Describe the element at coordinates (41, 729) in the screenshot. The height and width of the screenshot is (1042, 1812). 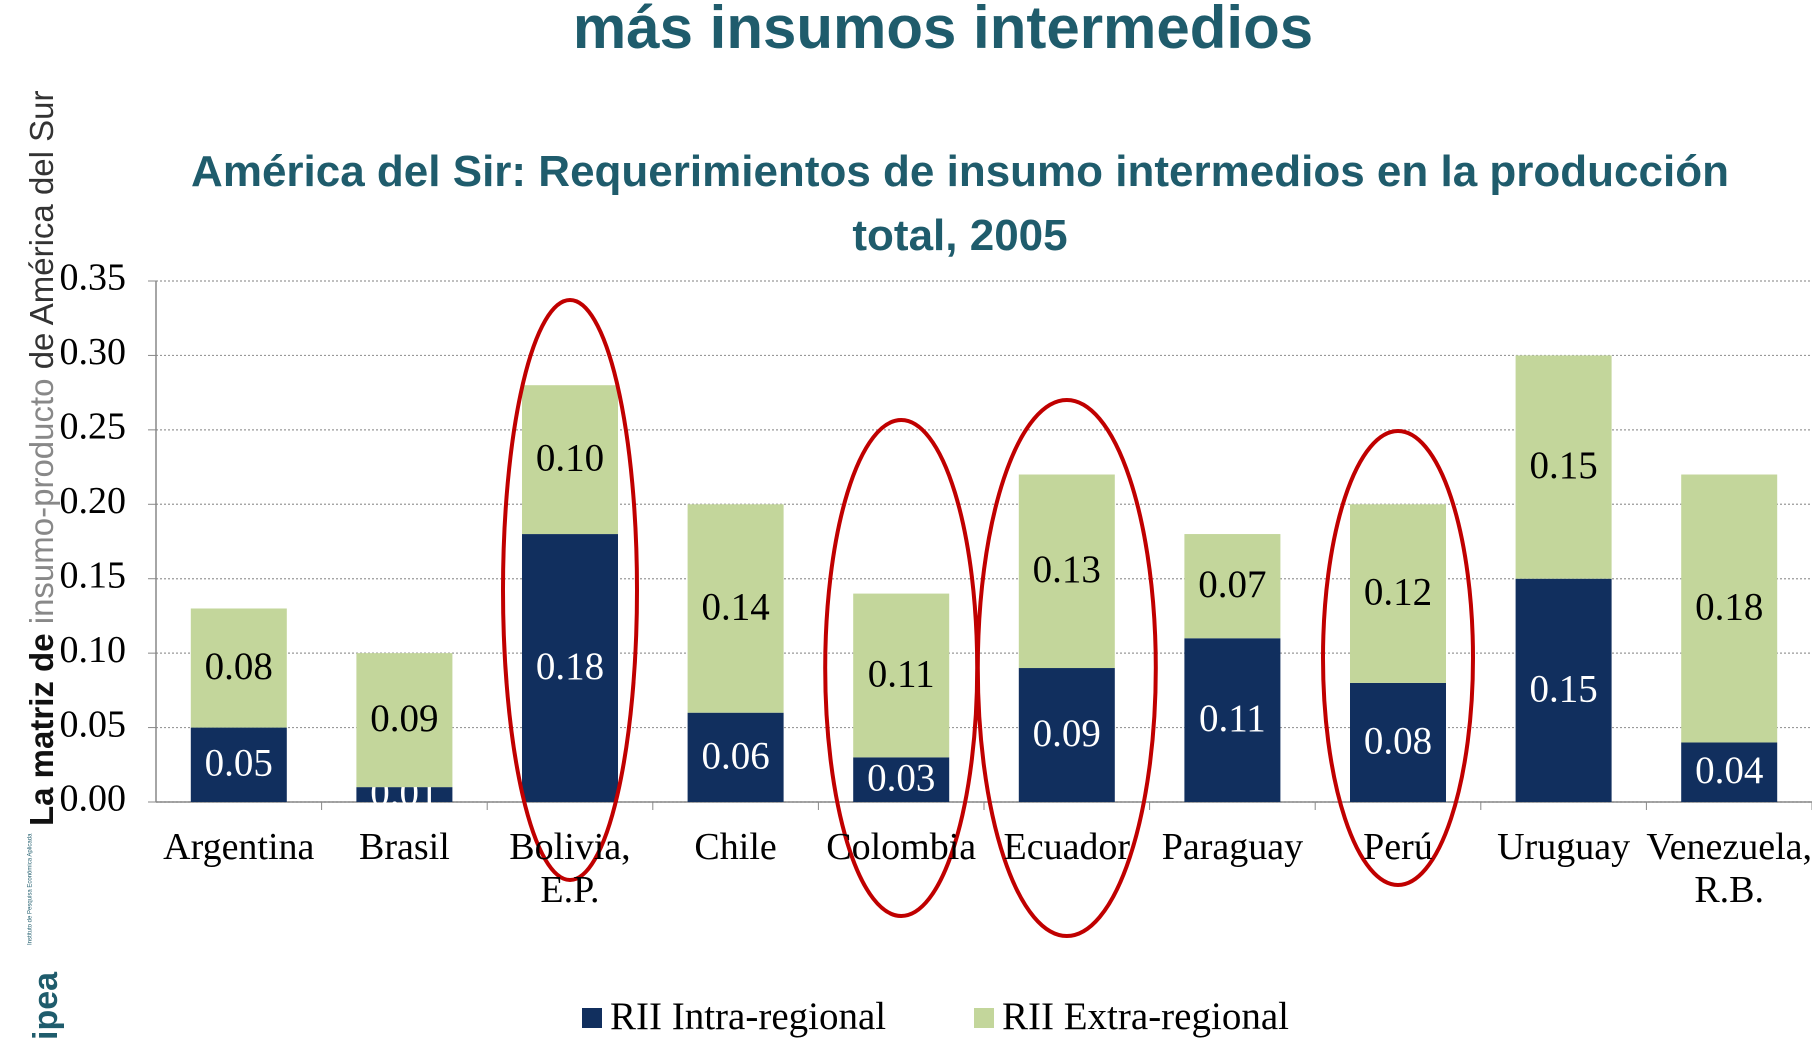
I see `sidebar-bold: La matriz de` at that location.